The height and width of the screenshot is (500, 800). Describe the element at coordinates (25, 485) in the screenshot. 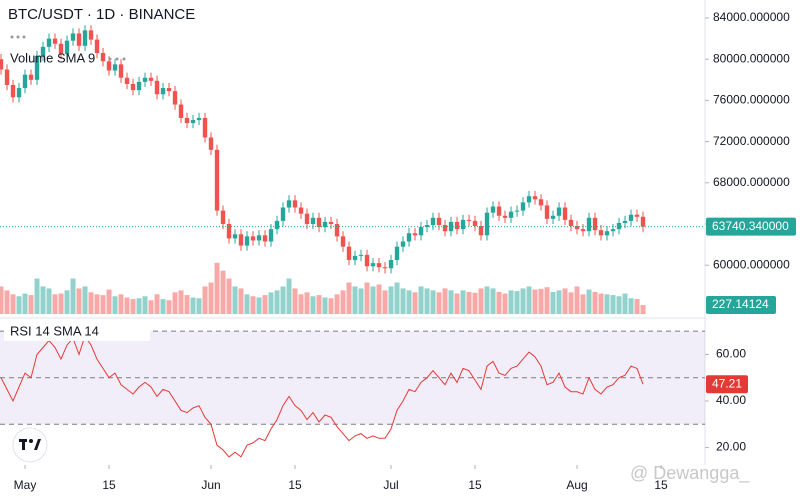

I see `x-tick-label: May` at that location.